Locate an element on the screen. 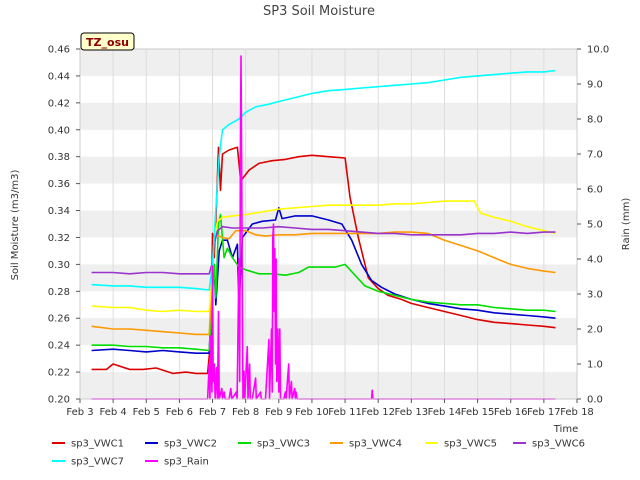 The width and height of the screenshot is (640, 480). legend-label: sp3_Rain is located at coordinates (186, 462).